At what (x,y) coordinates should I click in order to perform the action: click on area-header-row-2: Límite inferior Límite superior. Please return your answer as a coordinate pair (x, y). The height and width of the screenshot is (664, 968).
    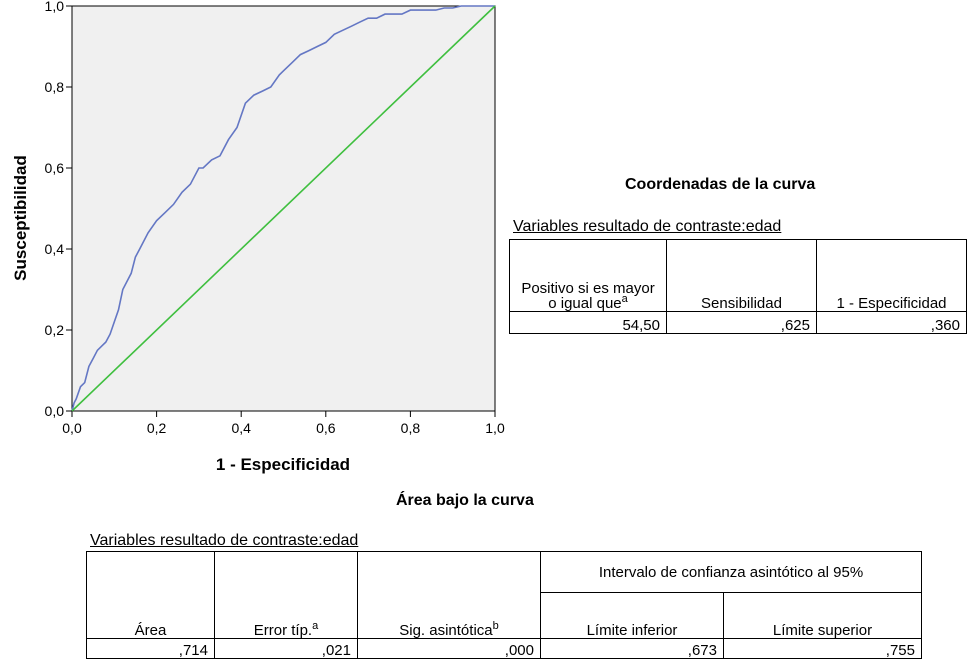
    Looking at the image, I should click on (504, 615).